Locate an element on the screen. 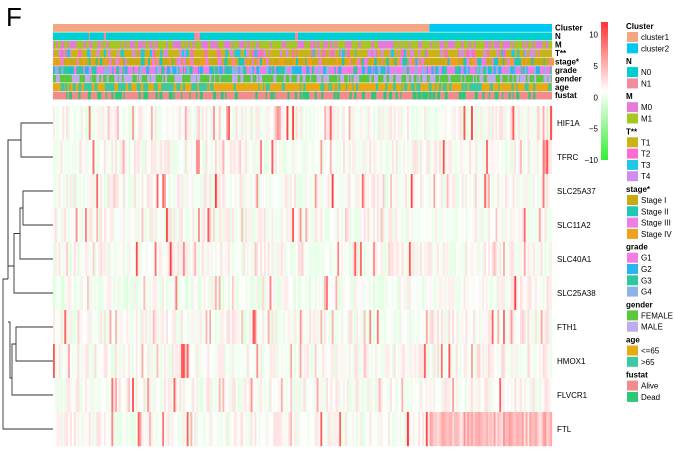  legend-item-label: G1 is located at coordinates (646, 258).